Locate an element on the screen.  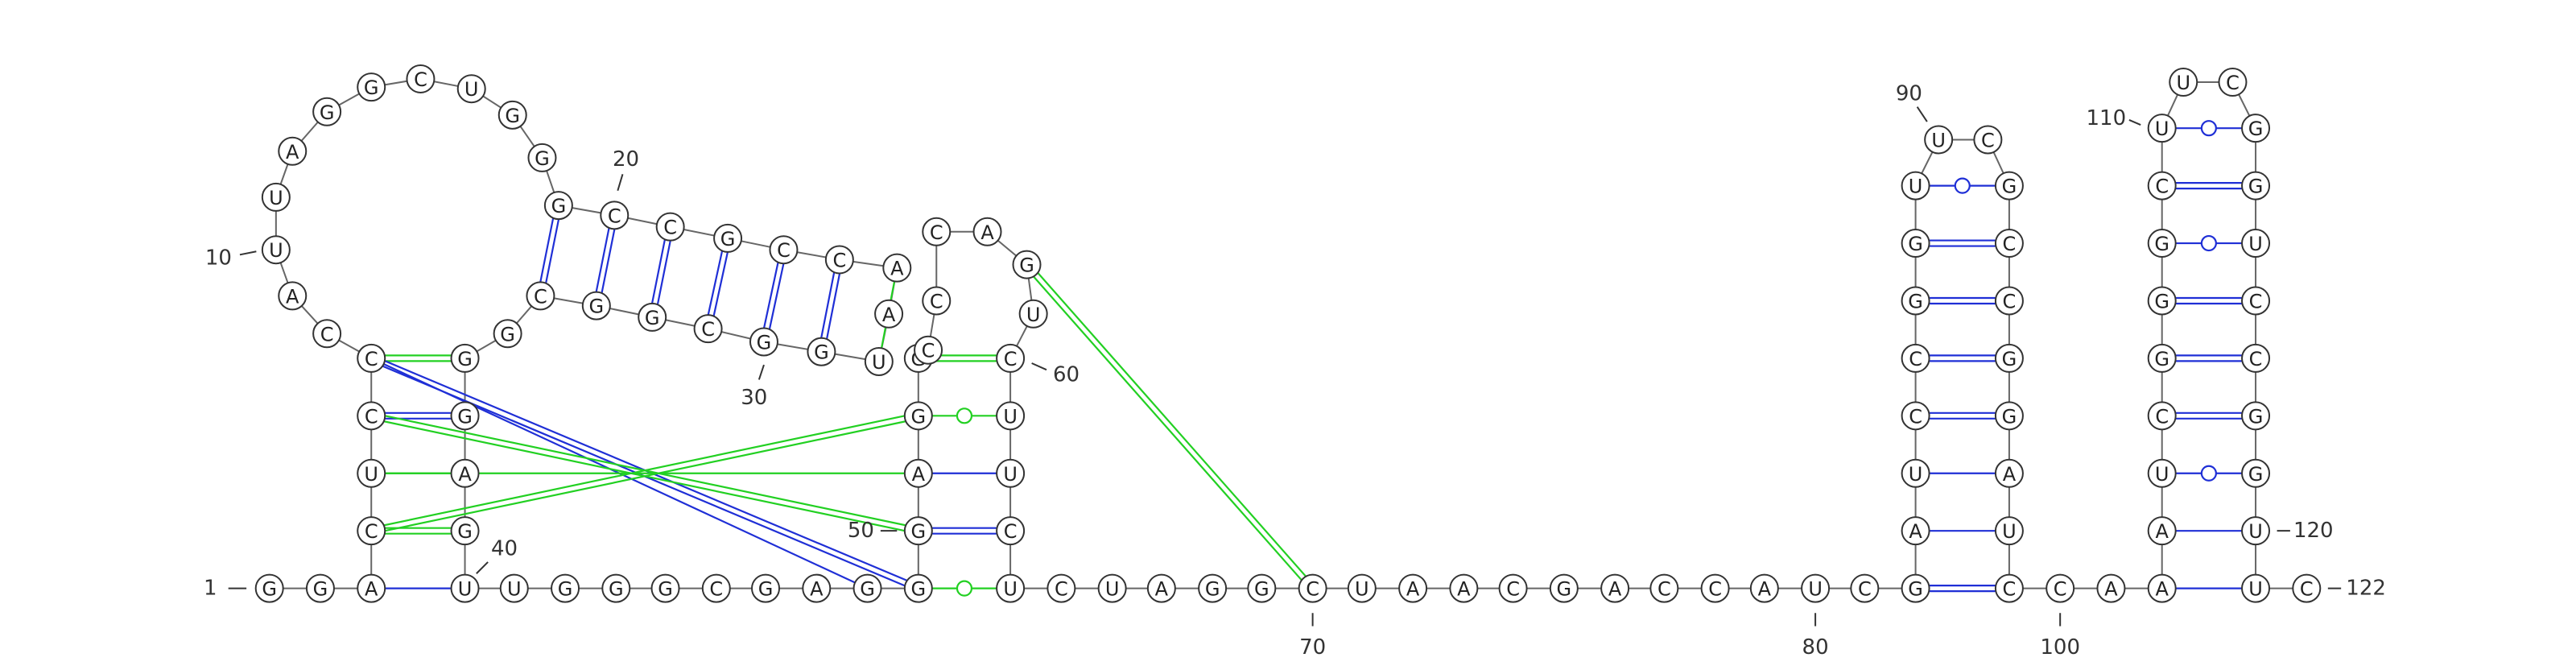
position-label: 30 is located at coordinates (754, 398).